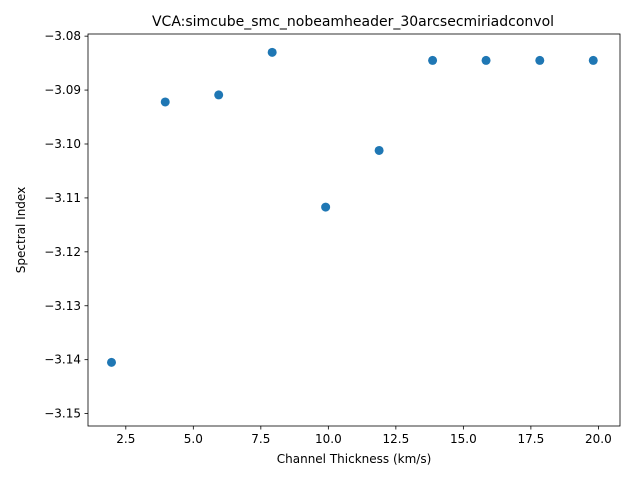 Image resolution: width=640 pixels, height=480 pixels. Describe the element at coordinates (463, 439) in the screenshot. I see `x-tick-label: 15.0` at that location.